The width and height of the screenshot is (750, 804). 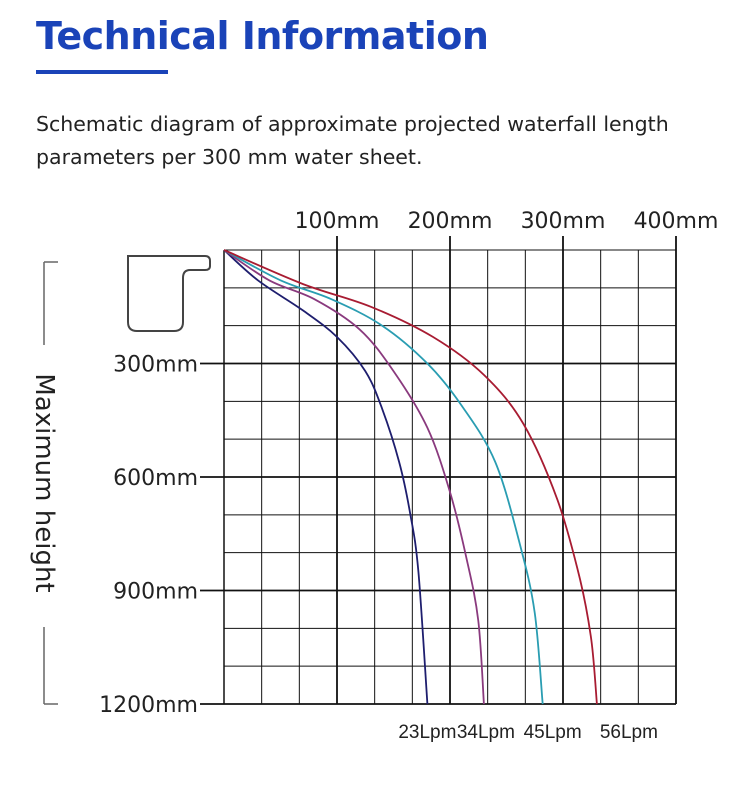 I want to click on spout-outline-icon, so click(x=169, y=293).